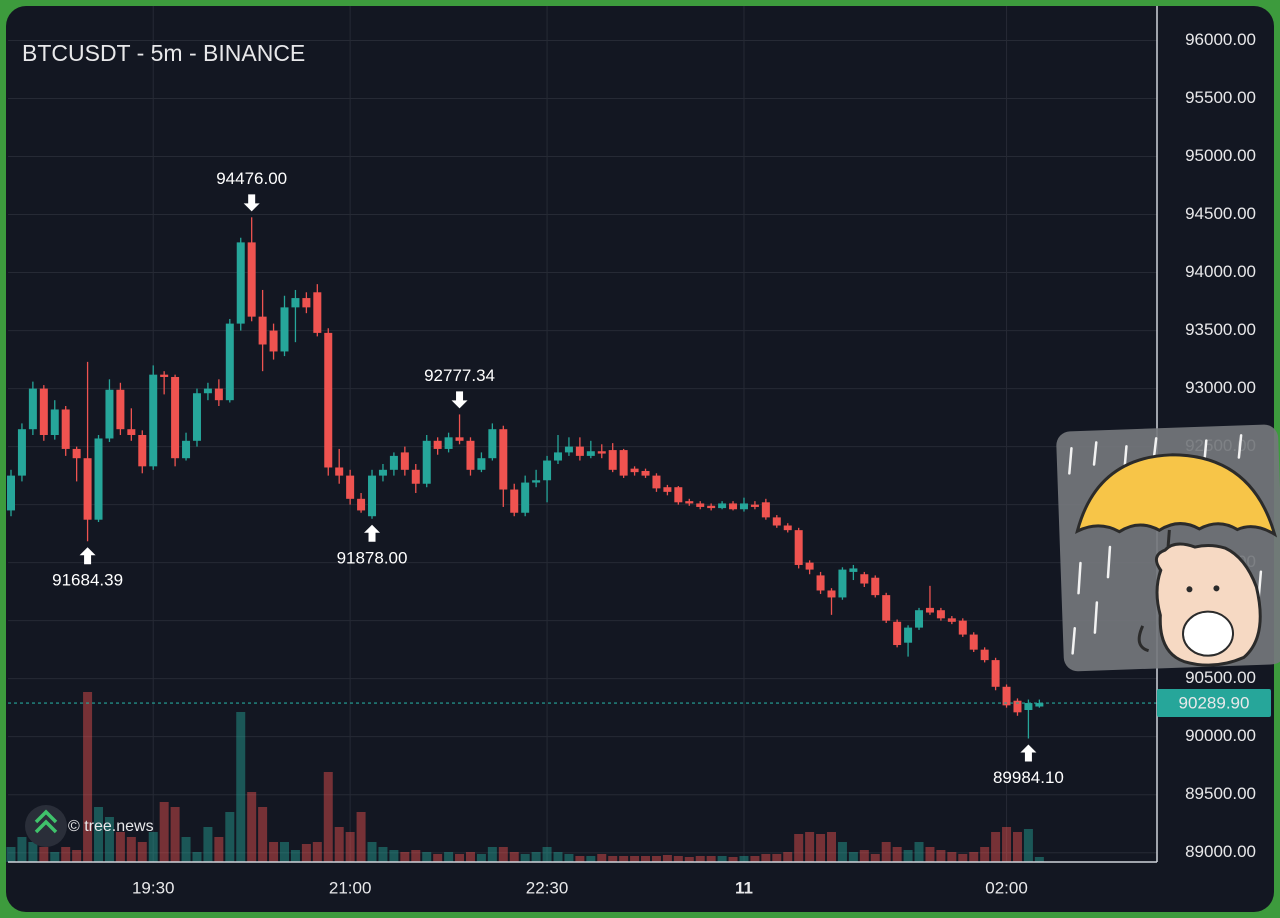 This screenshot has height=918, width=1280. Describe the element at coordinates (1220, 851) in the screenshot. I see `y-tick-label: 89000.00` at that location.